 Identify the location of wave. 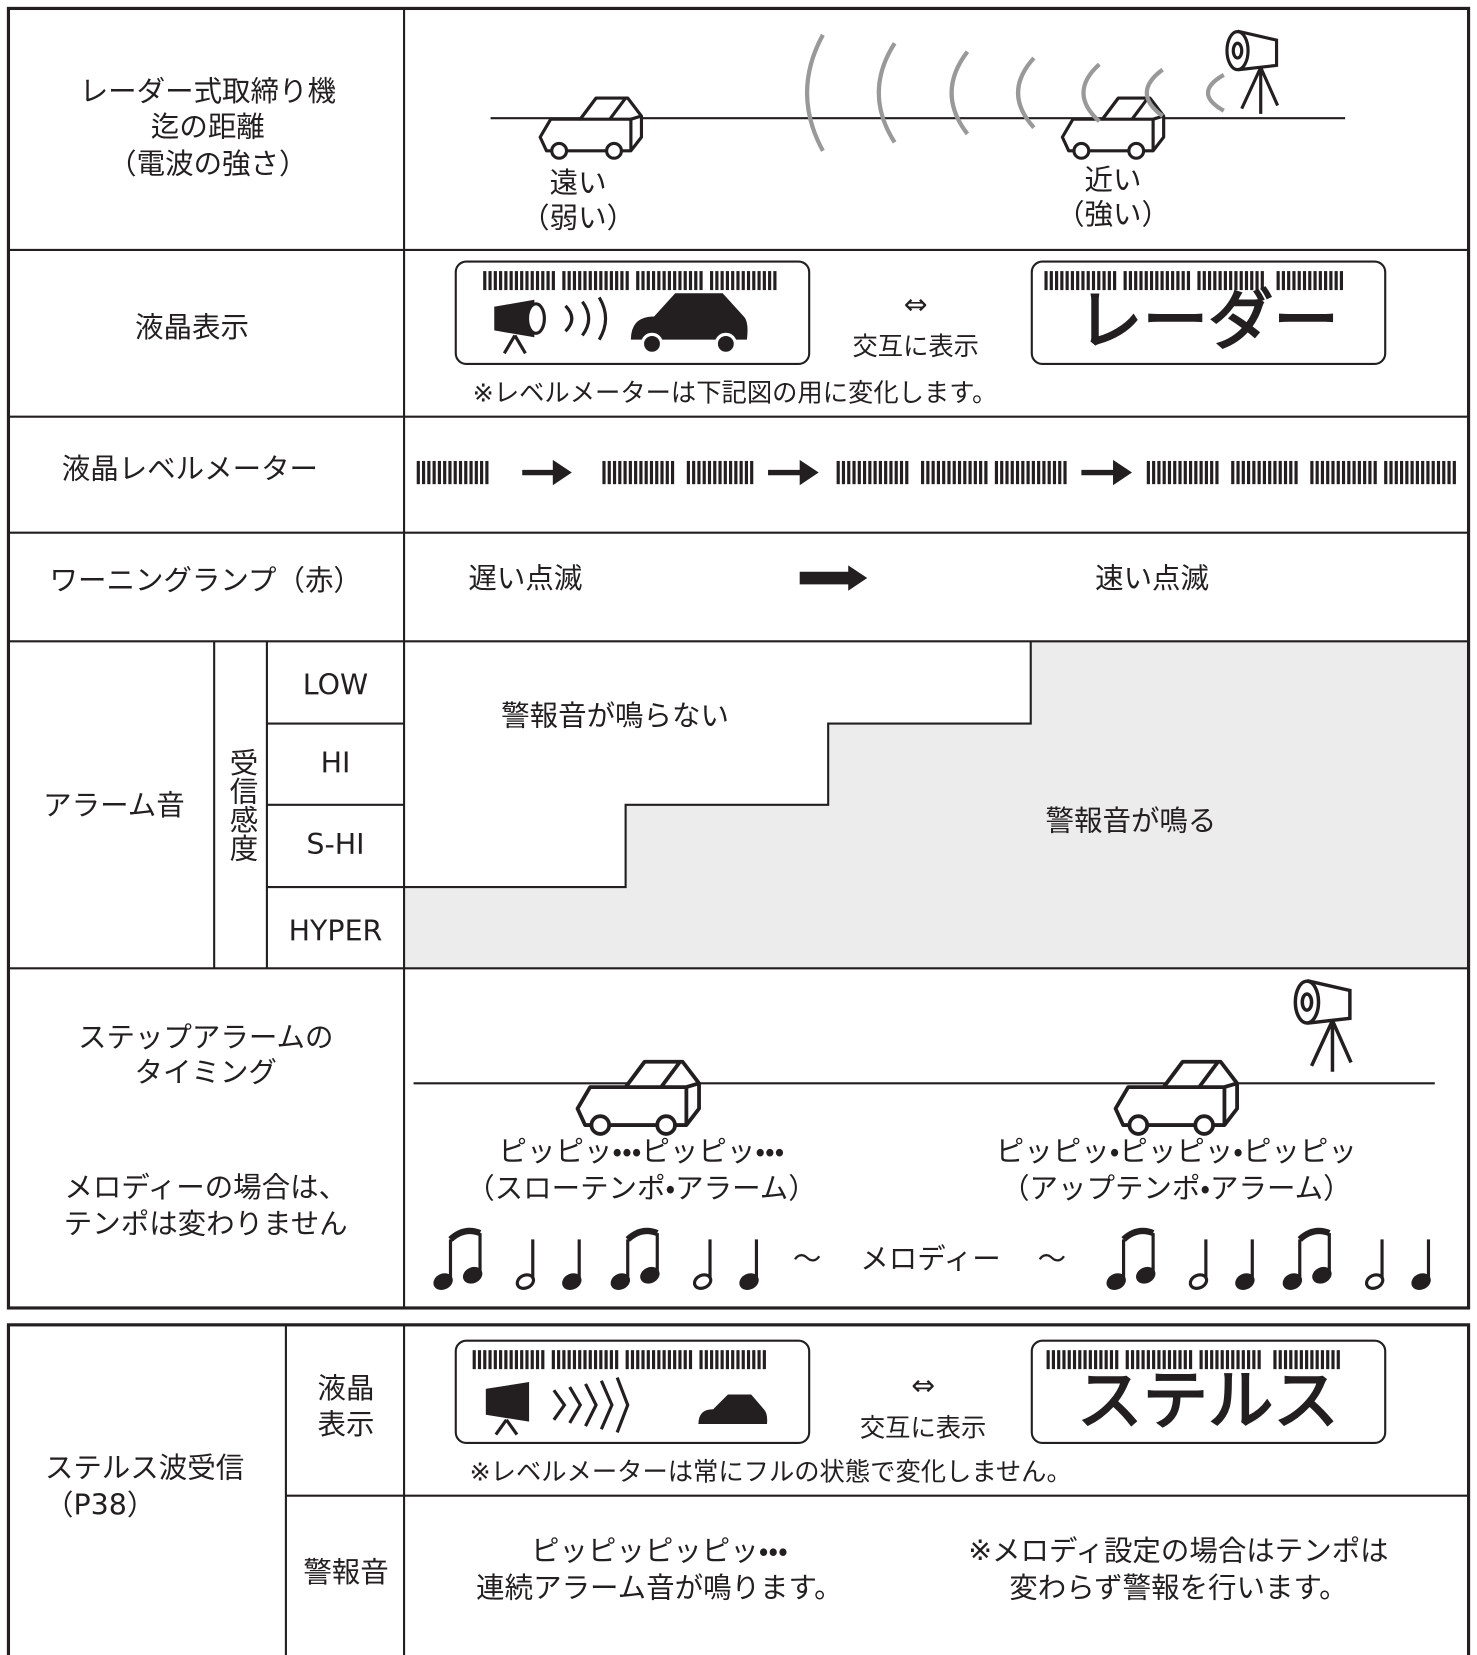
(886, 93).